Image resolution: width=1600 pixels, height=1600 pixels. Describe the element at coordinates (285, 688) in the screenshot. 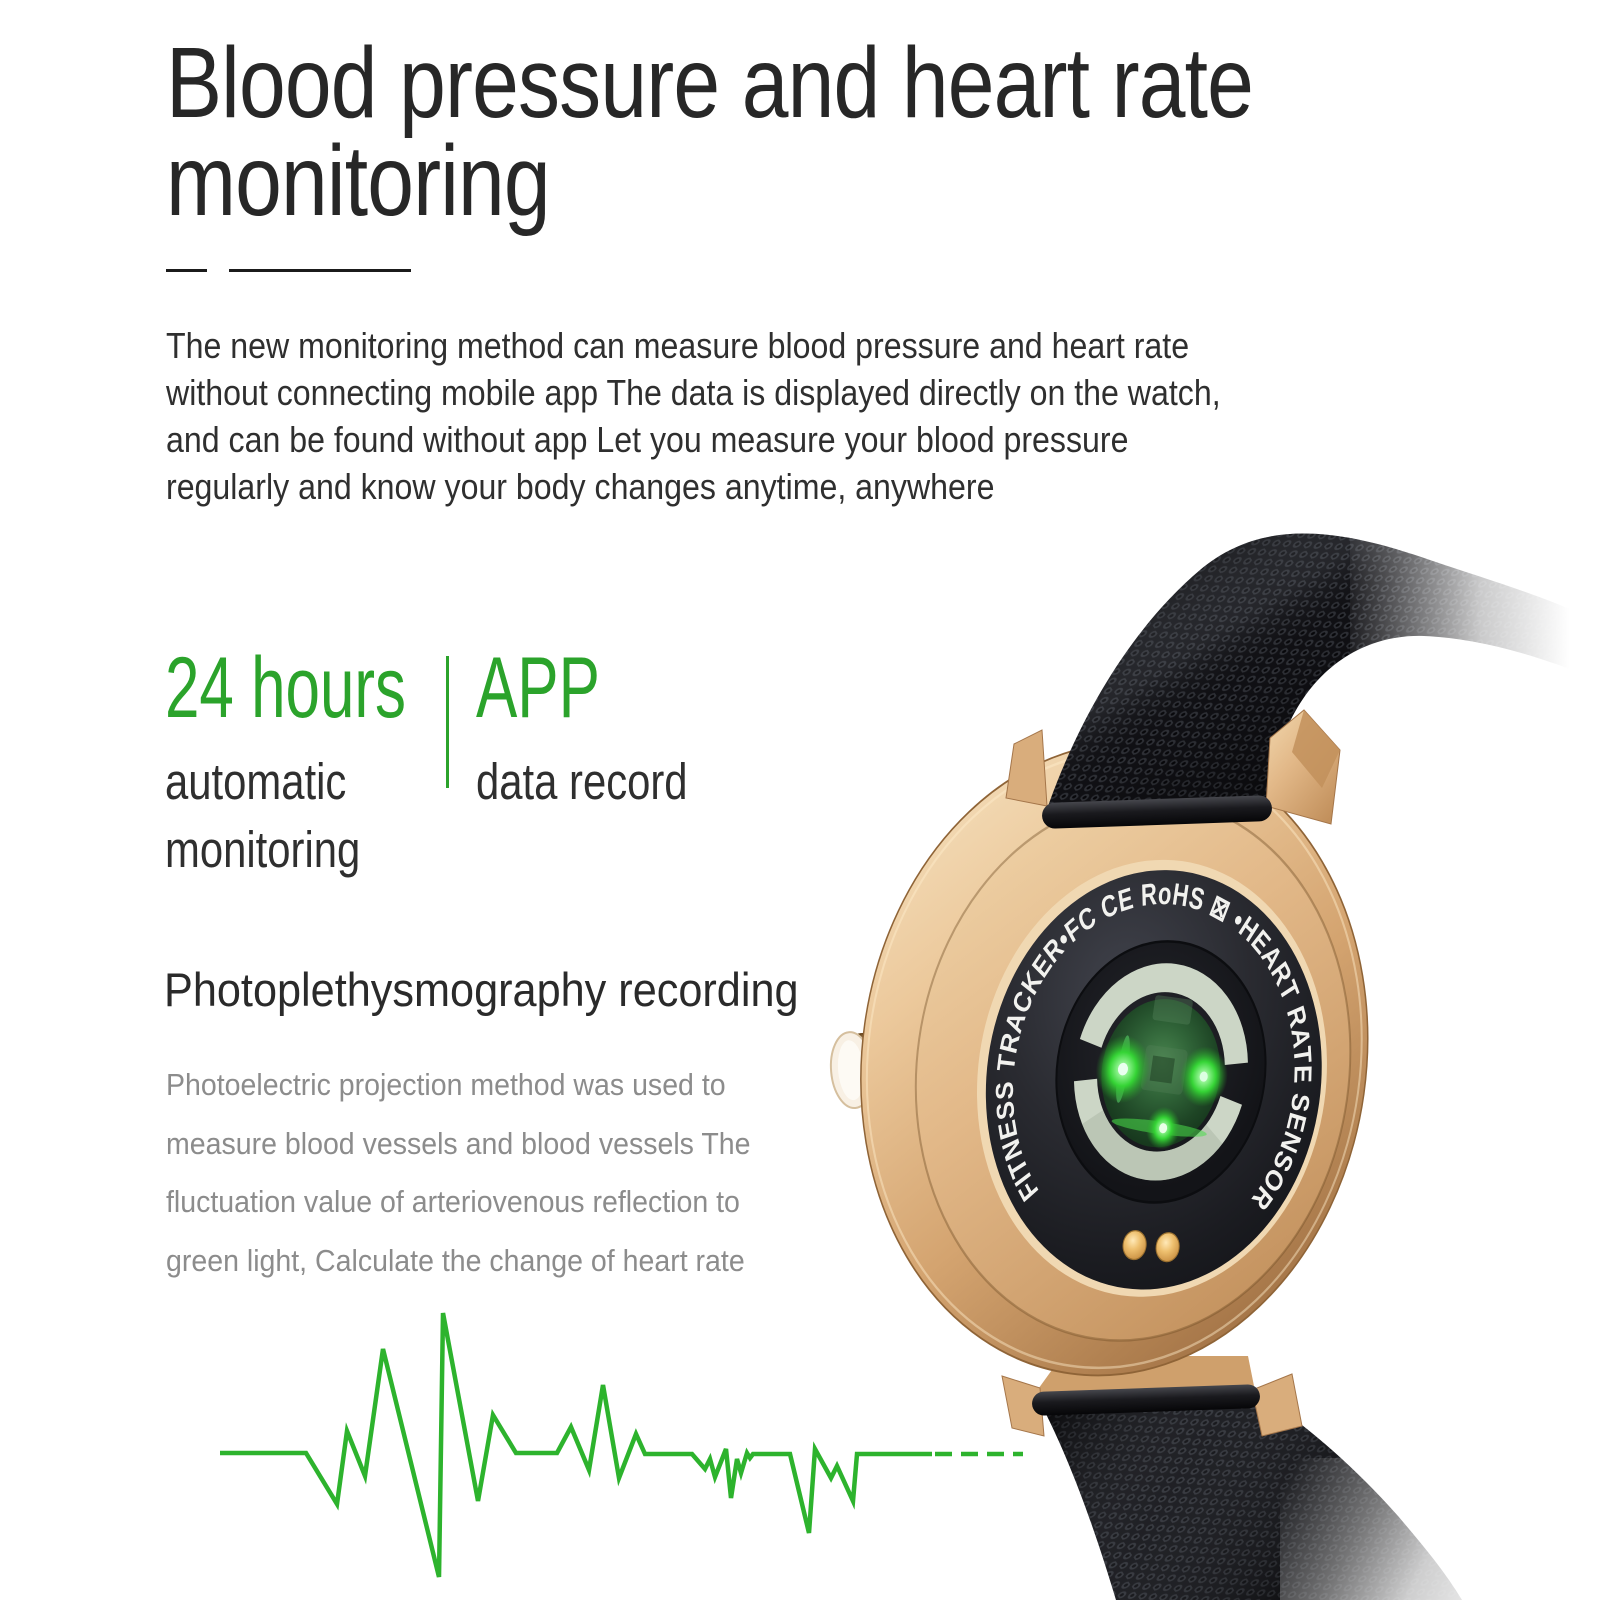

I see `feature-24hours-headline: 24 hours` at that location.